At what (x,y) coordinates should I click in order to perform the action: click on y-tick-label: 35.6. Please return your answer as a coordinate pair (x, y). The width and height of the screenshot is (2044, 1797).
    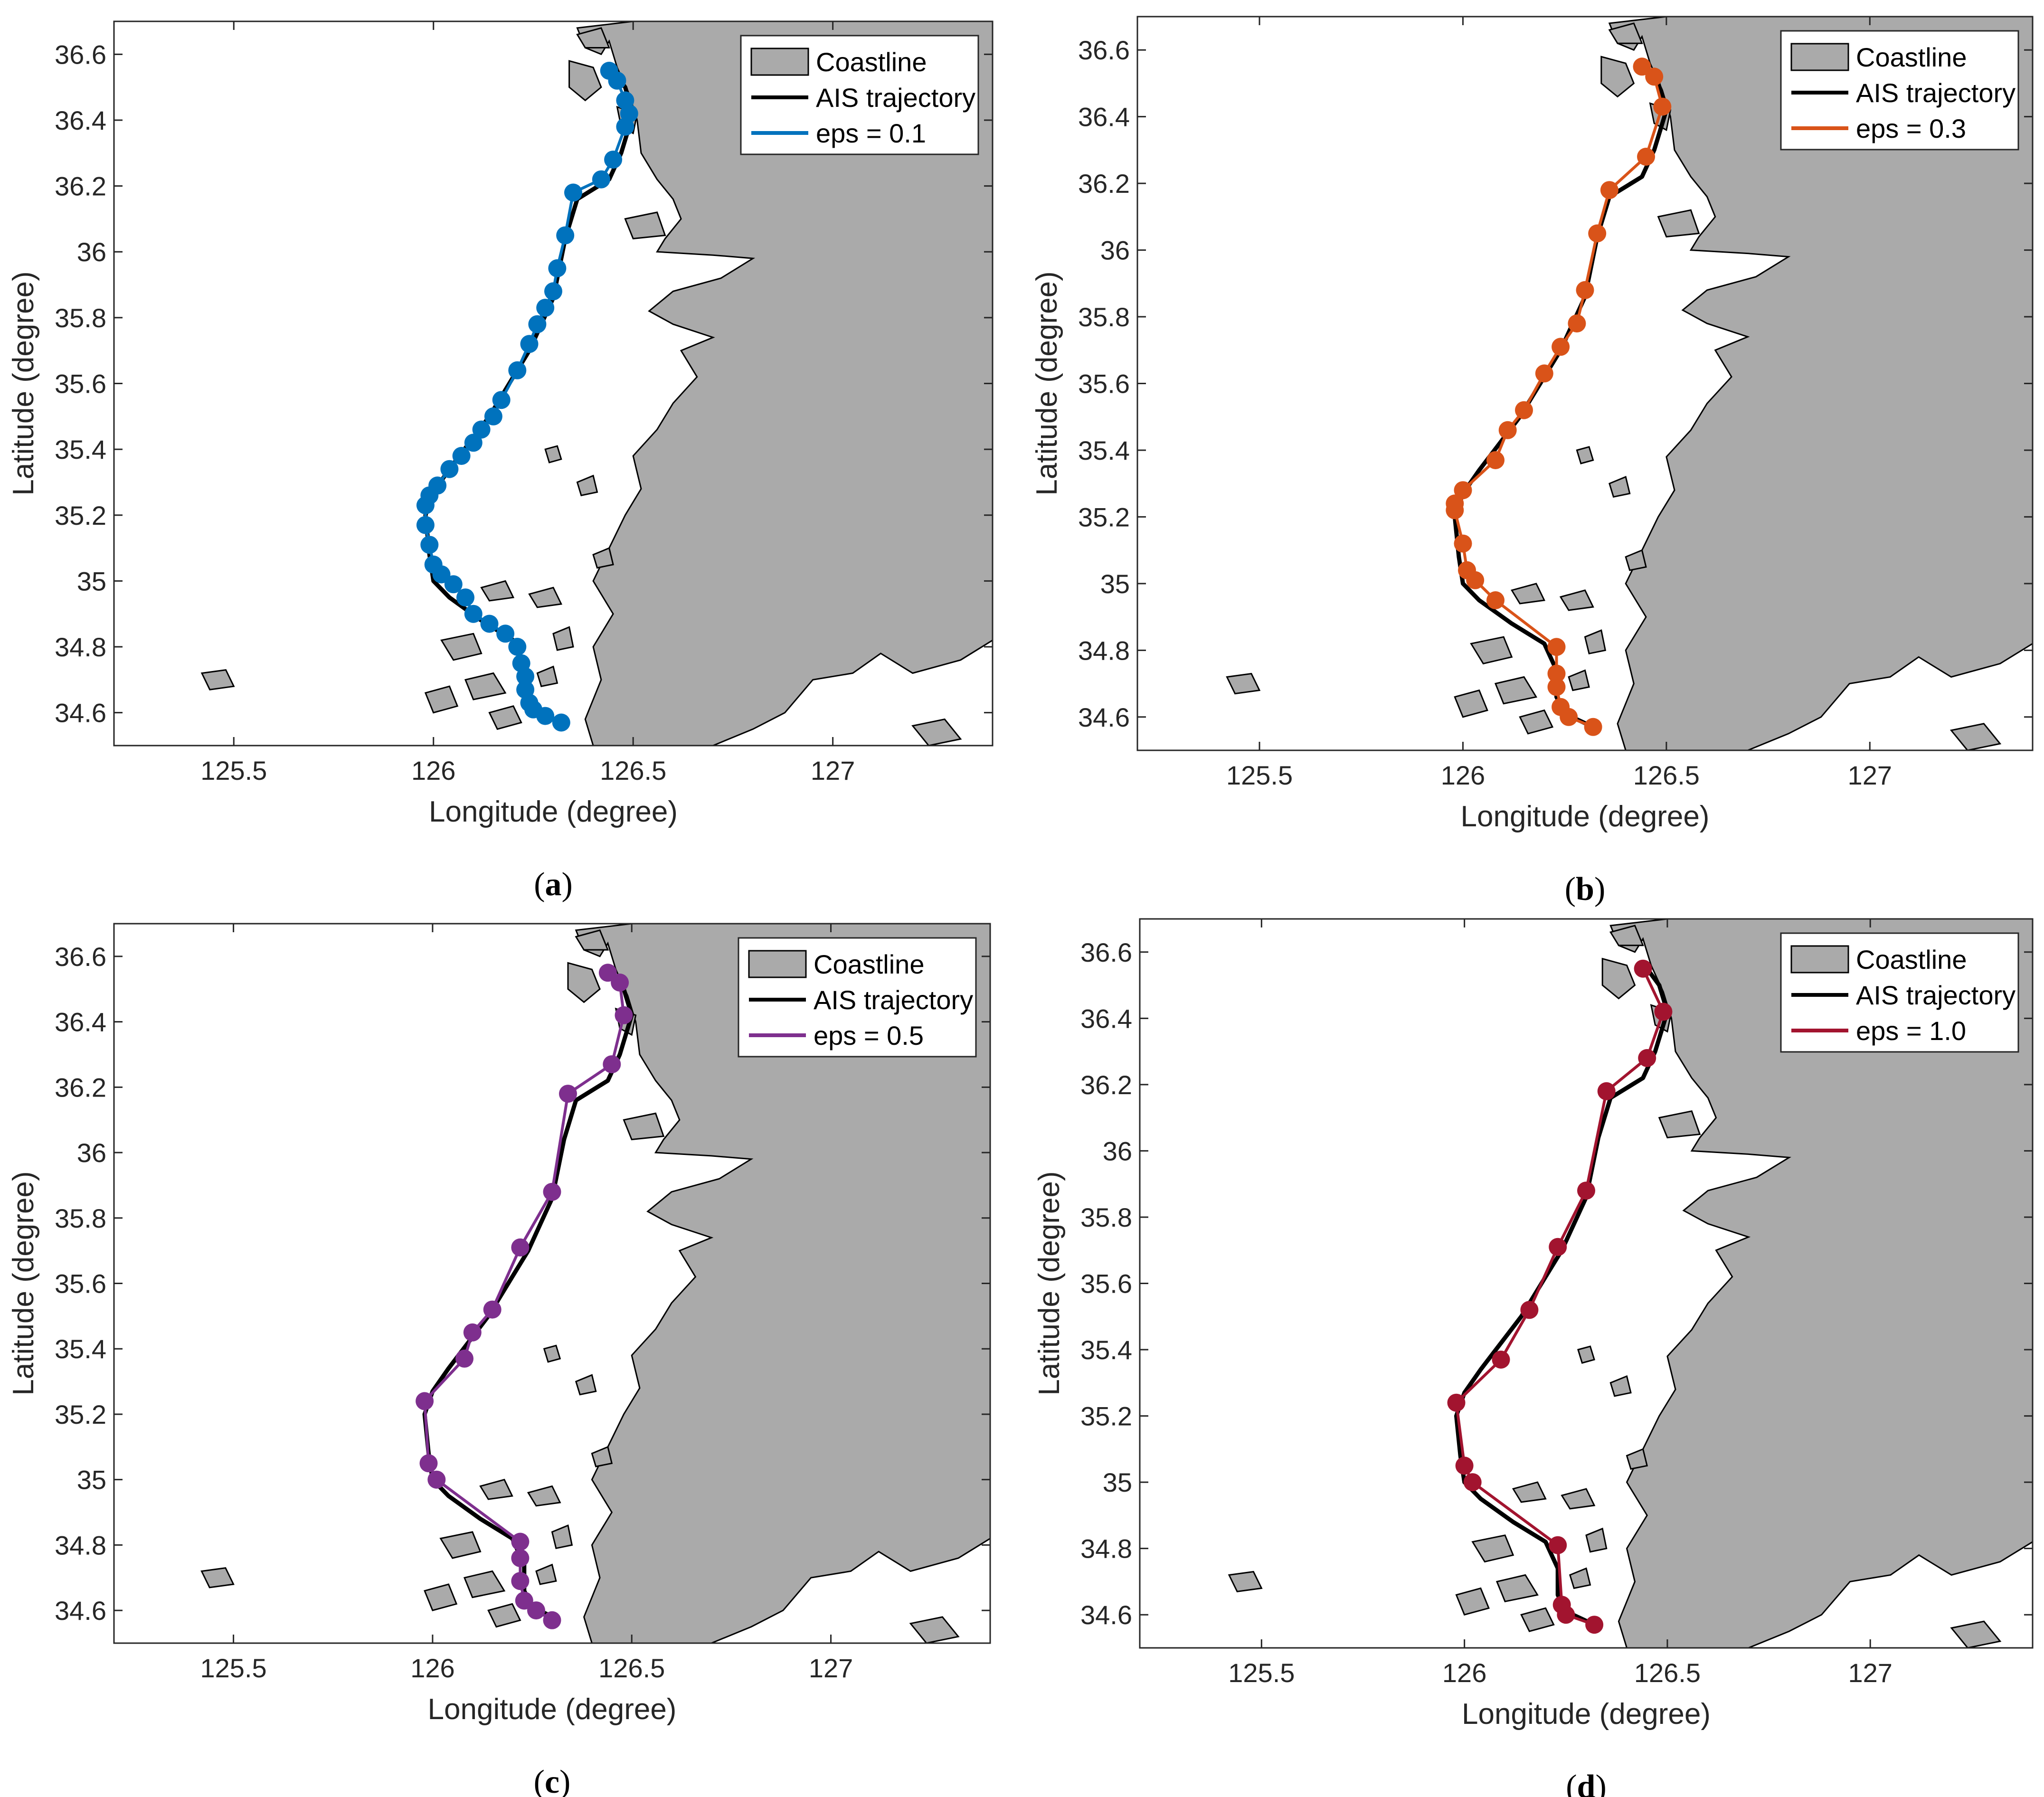
    Looking at the image, I should click on (1106, 1284).